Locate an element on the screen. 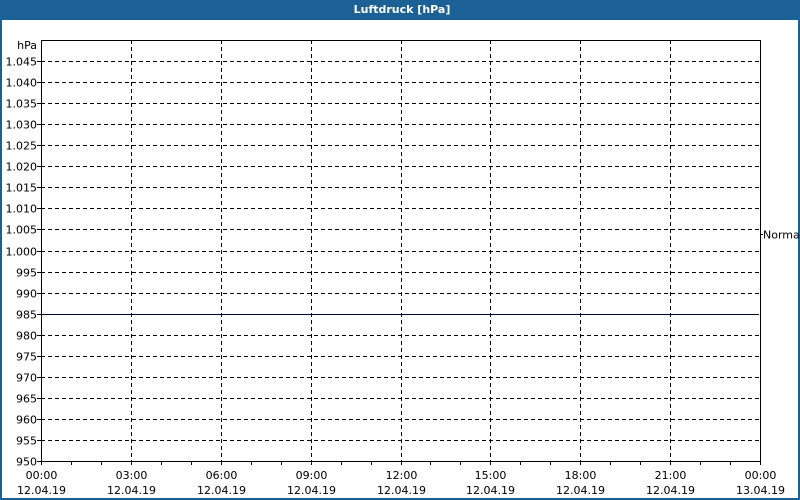  x-tick-time: 03:00 is located at coordinates (132, 475).